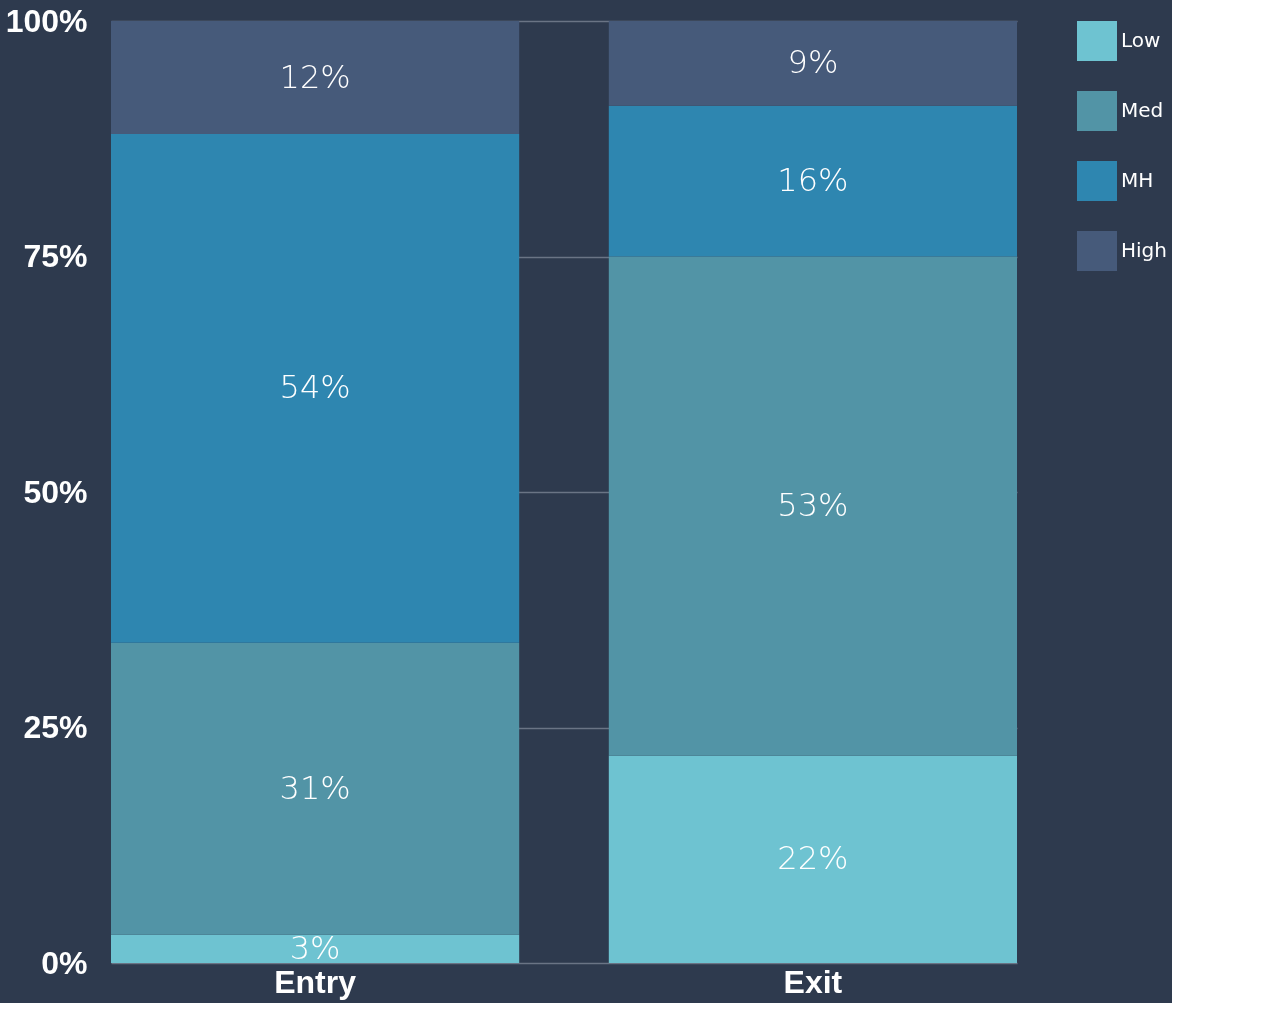  What do you see at coordinates (1137, 180) in the screenshot?
I see `legend-label: MH` at bounding box center [1137, 180].